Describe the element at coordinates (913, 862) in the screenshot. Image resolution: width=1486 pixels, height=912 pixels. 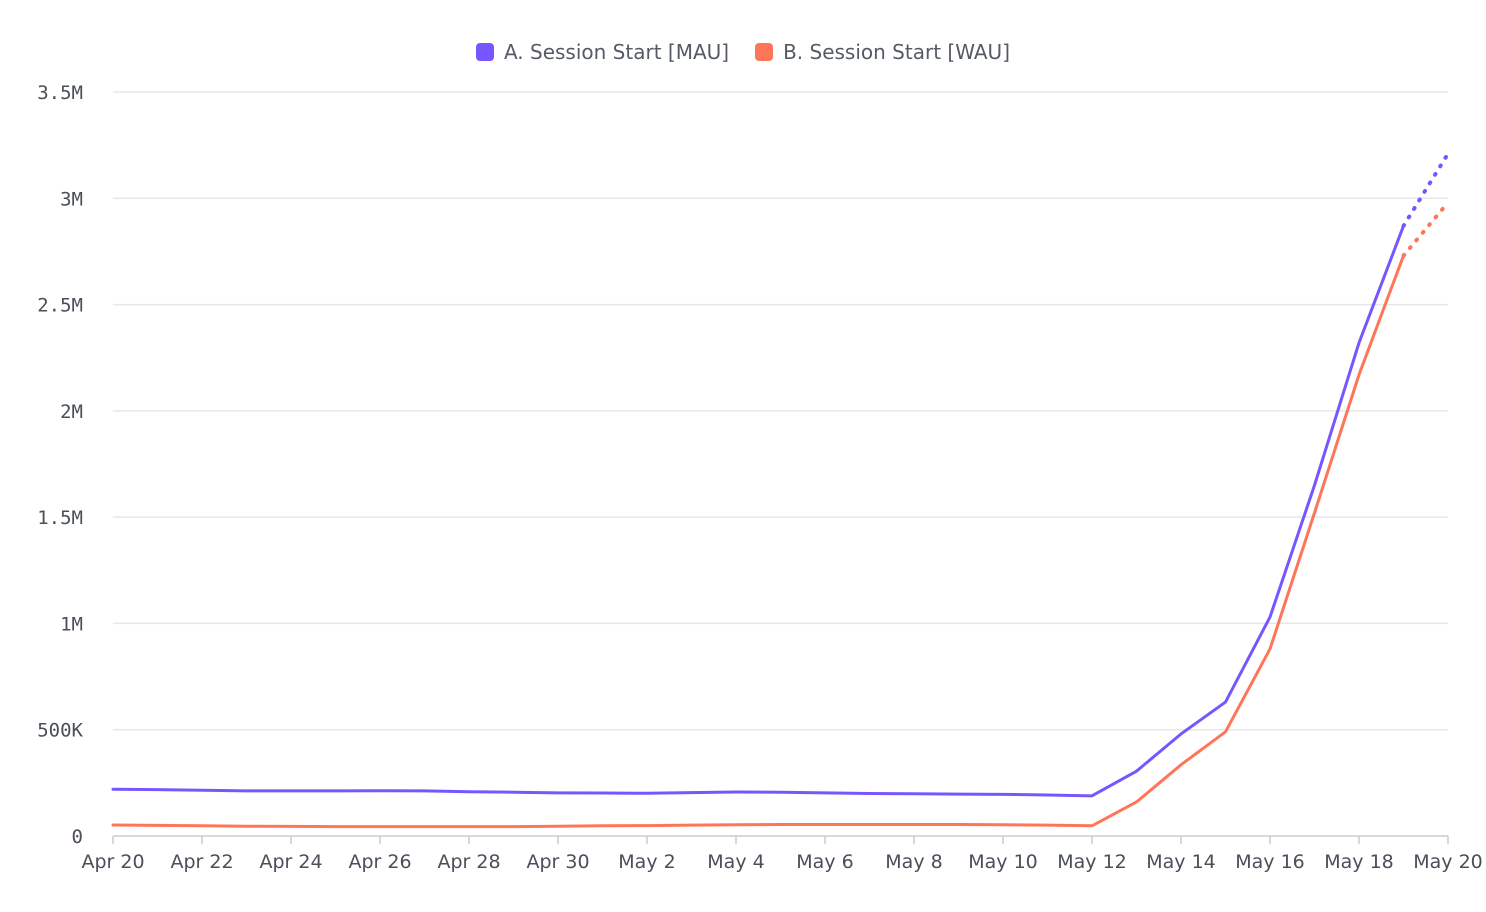
I see `x-tick-label: May 8` at that location.